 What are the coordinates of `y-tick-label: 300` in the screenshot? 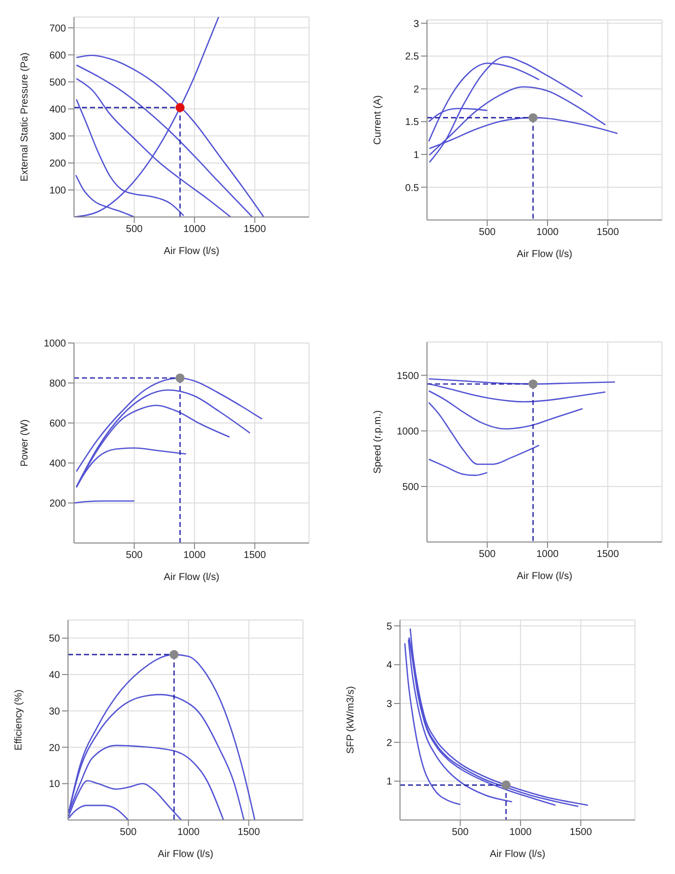 It's located at (57, 136).